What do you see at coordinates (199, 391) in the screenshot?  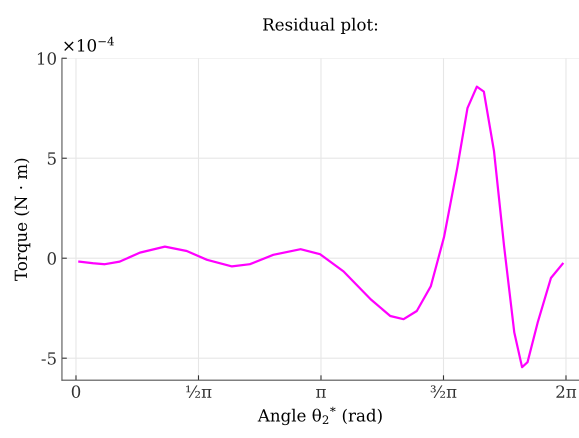 I see `x-tick-label: ½π` at bounding box center [199, 391].